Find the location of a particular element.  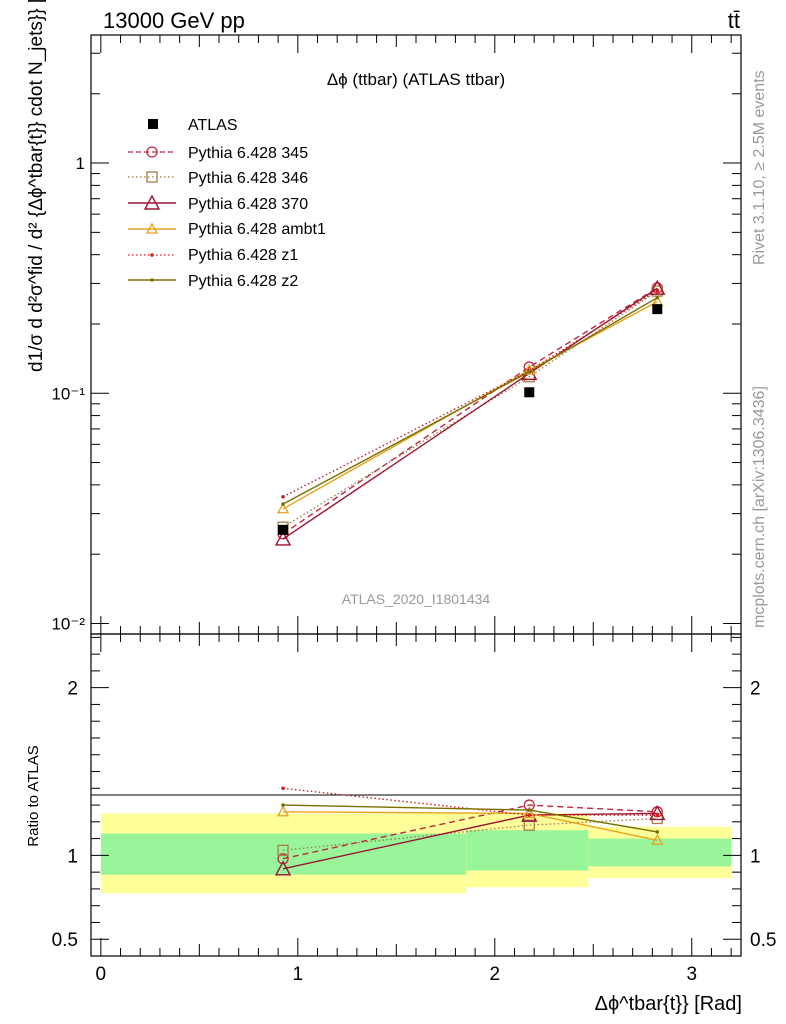

legend-label-370: Pythia 6.428 370 is located at coordinates (248, 204).